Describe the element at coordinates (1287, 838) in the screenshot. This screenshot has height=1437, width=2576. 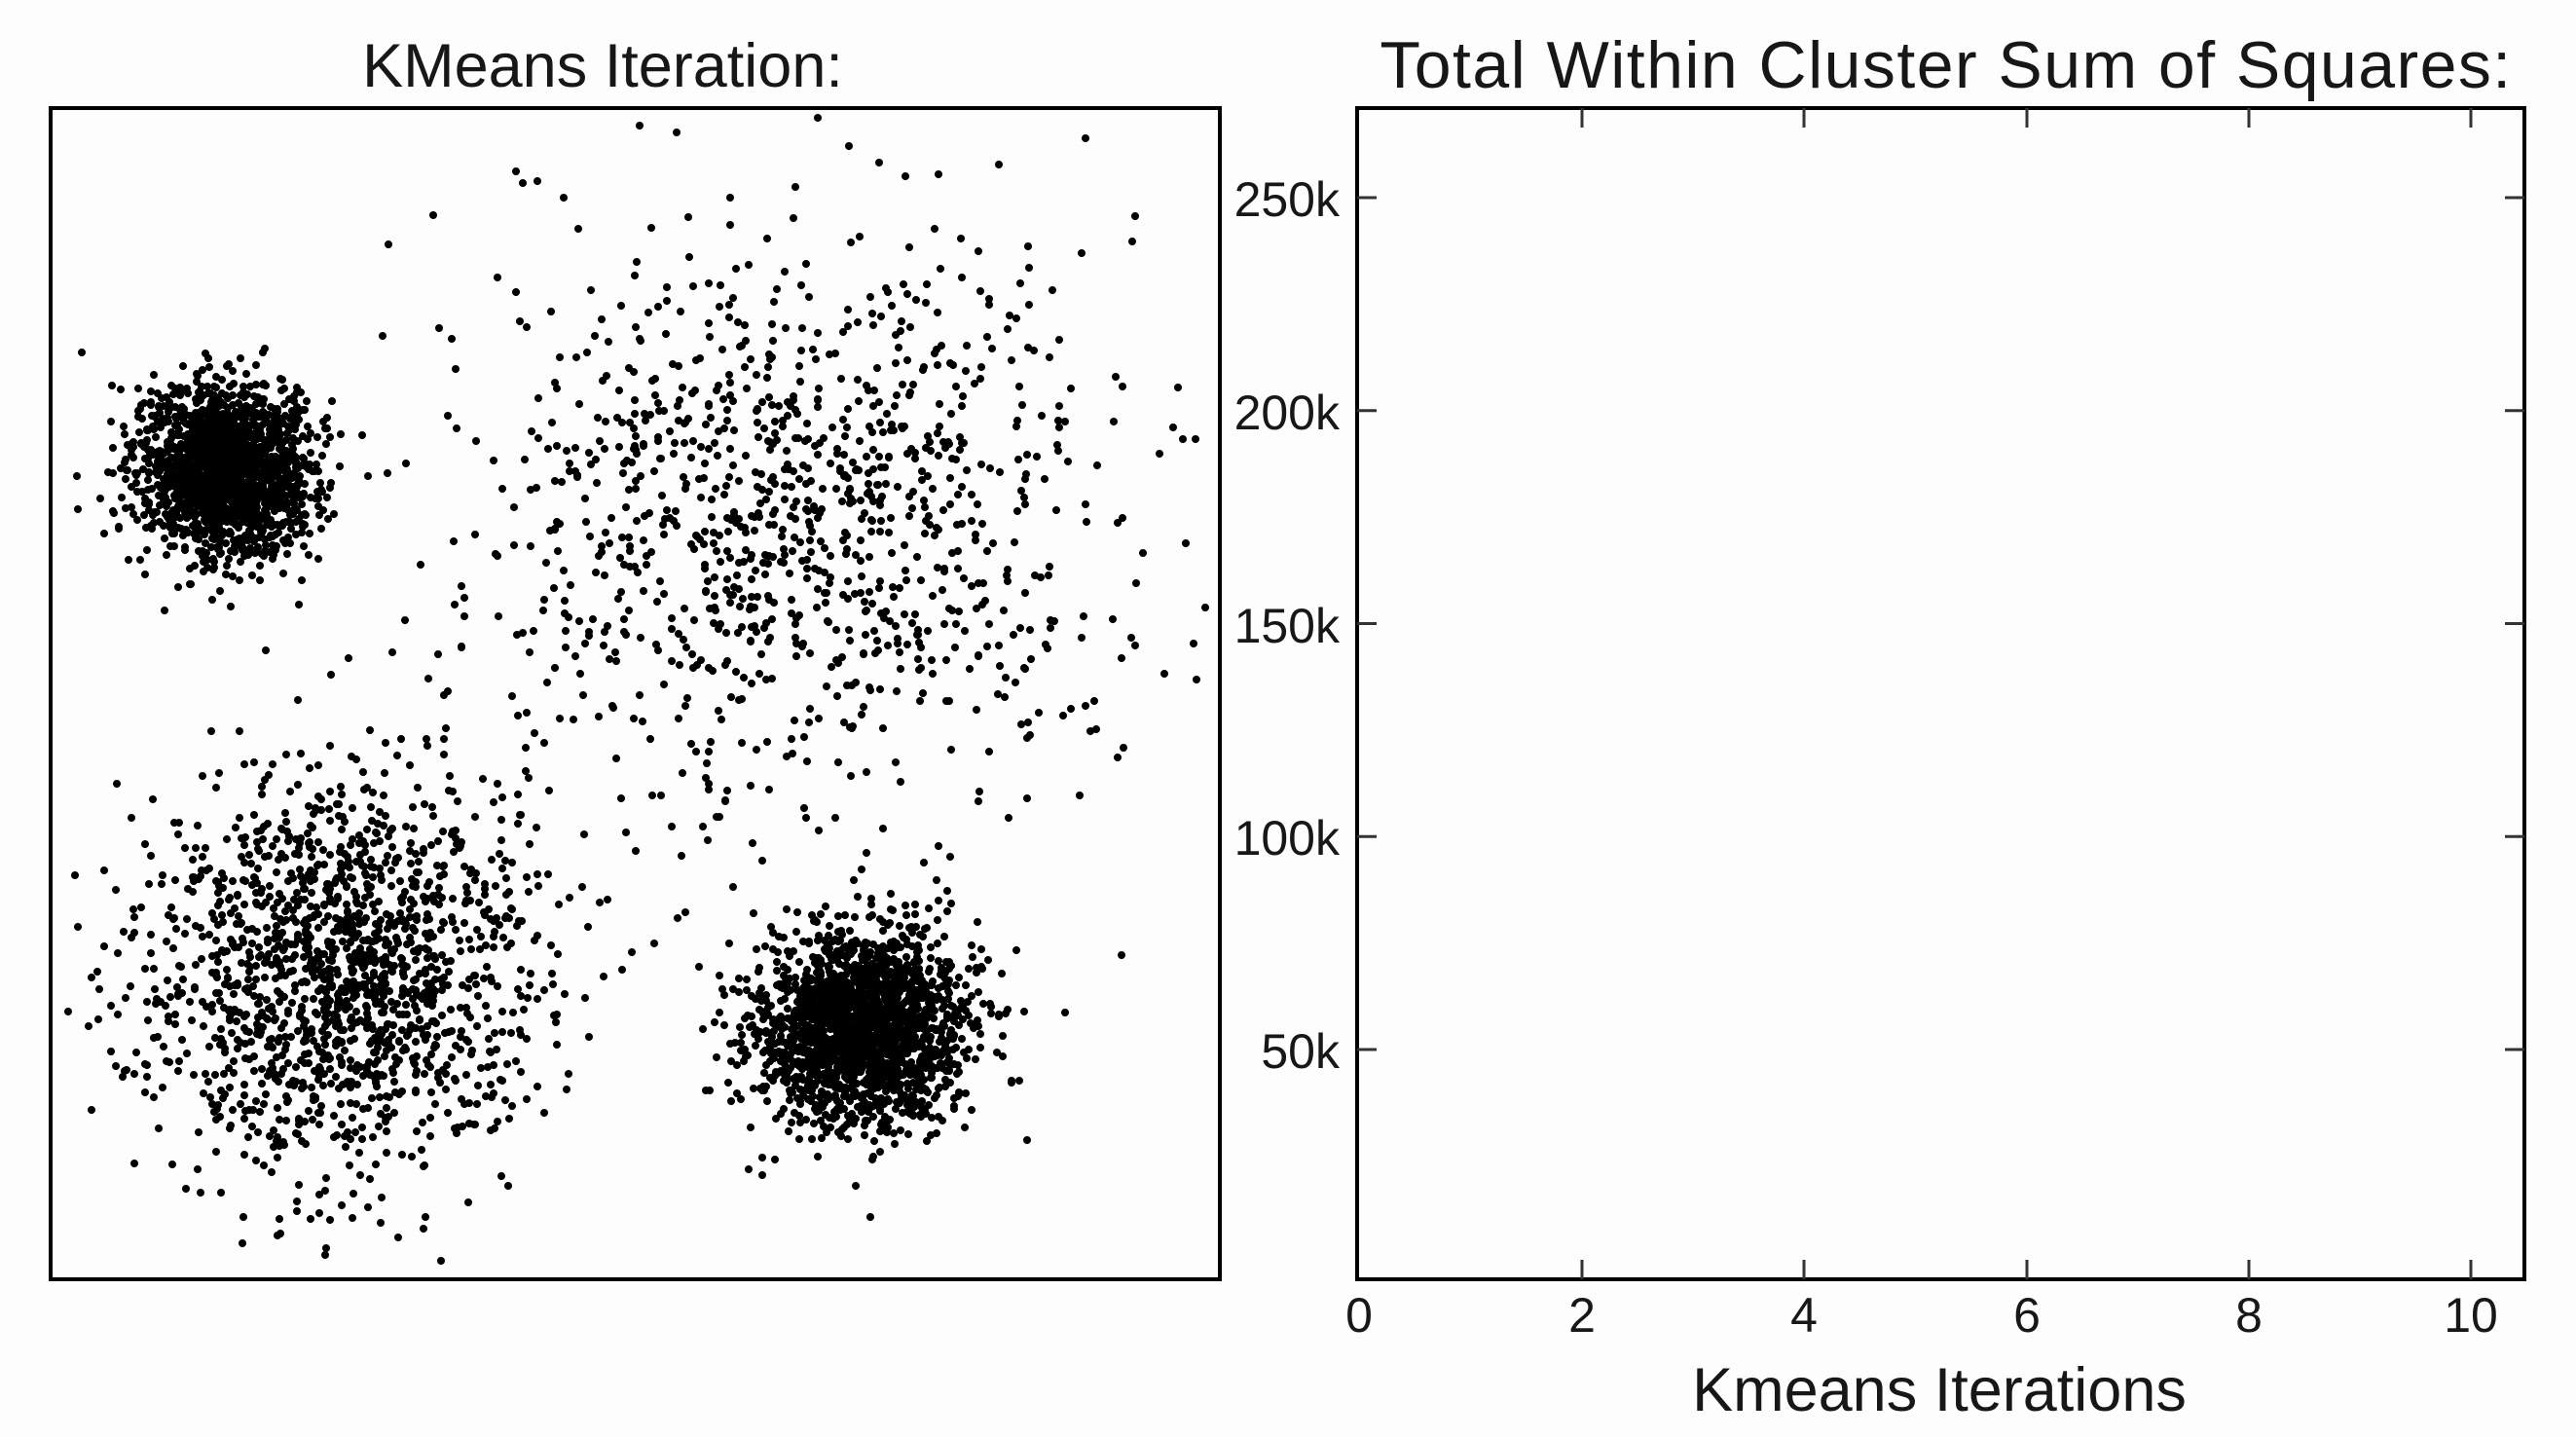
I see `svg-text: 100k` at that location.